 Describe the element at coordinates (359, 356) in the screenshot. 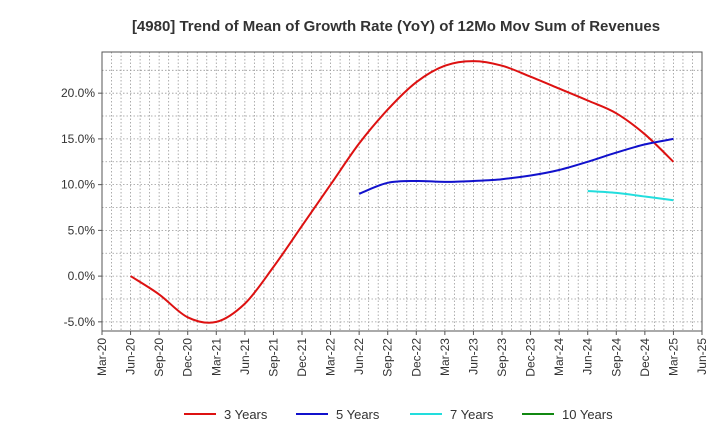

I see `x-tick-label: Jun-22` at that location.